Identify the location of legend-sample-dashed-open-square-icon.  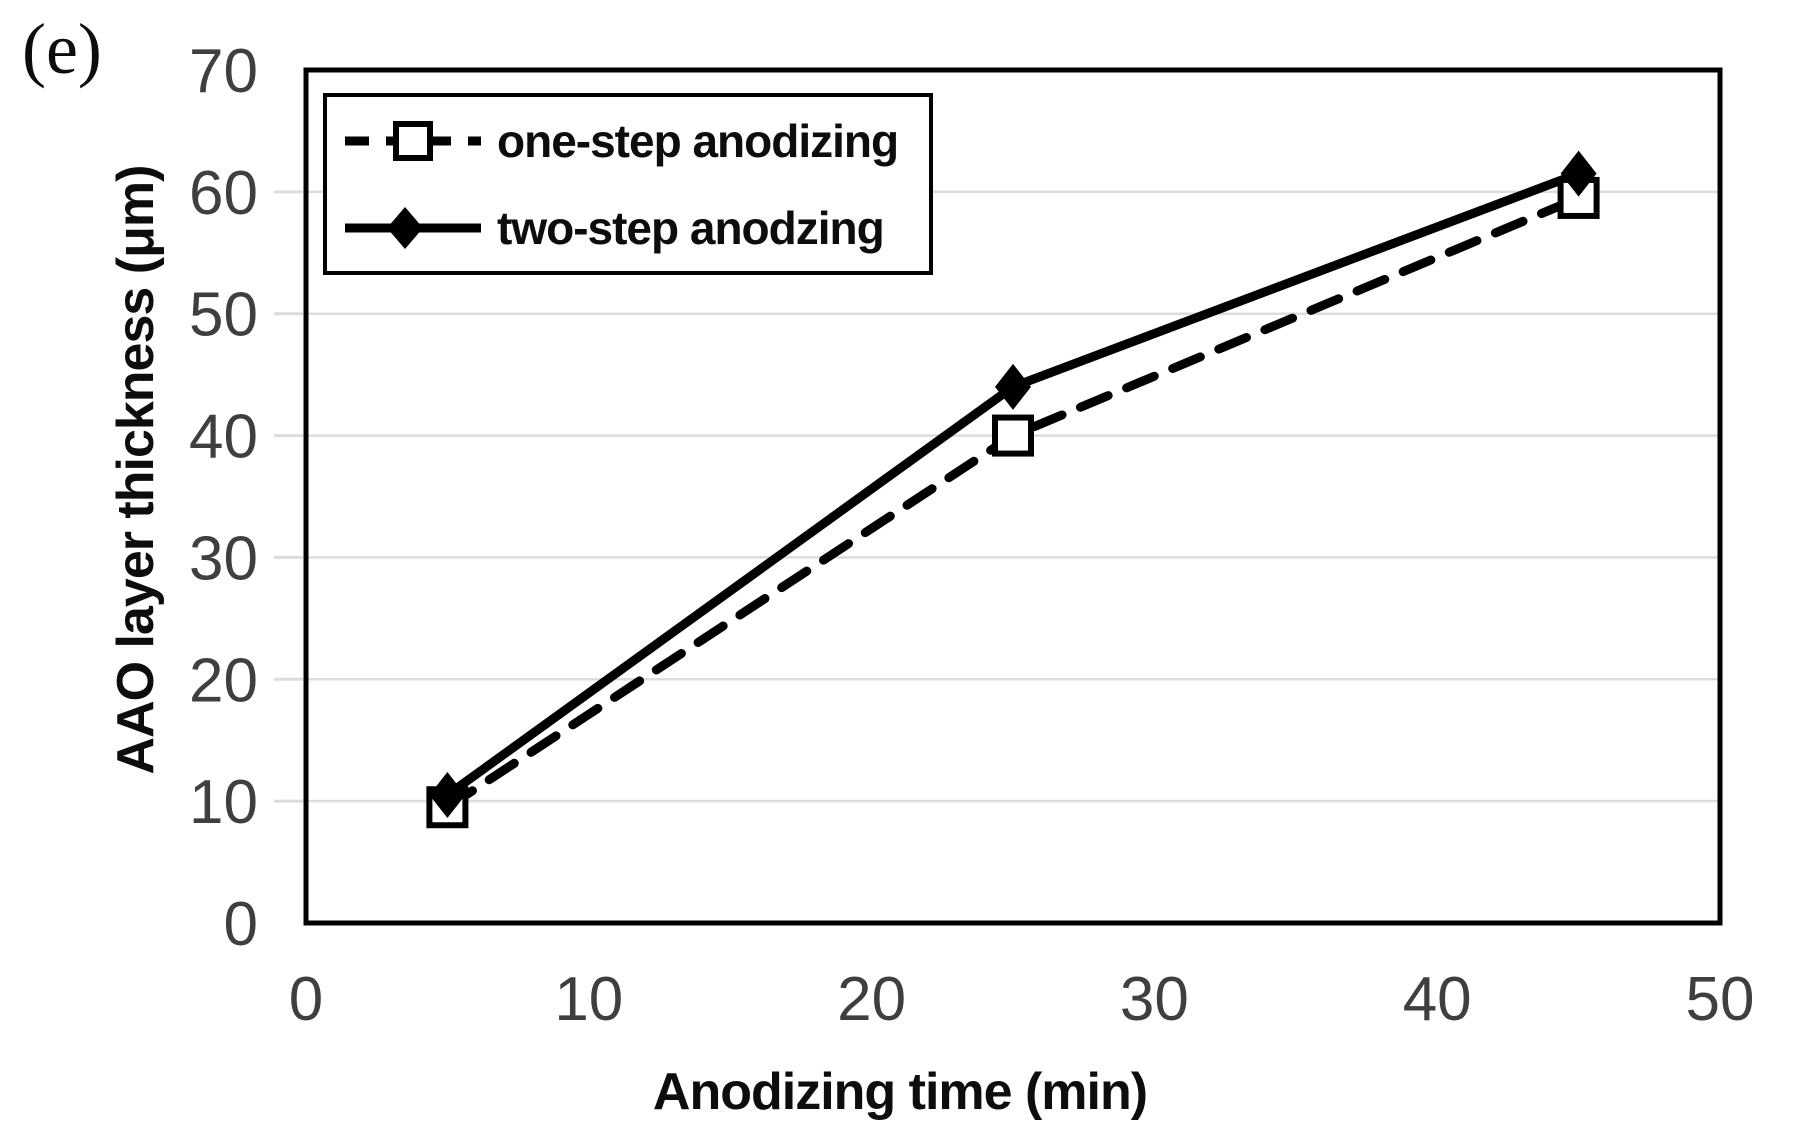
(413, 140).